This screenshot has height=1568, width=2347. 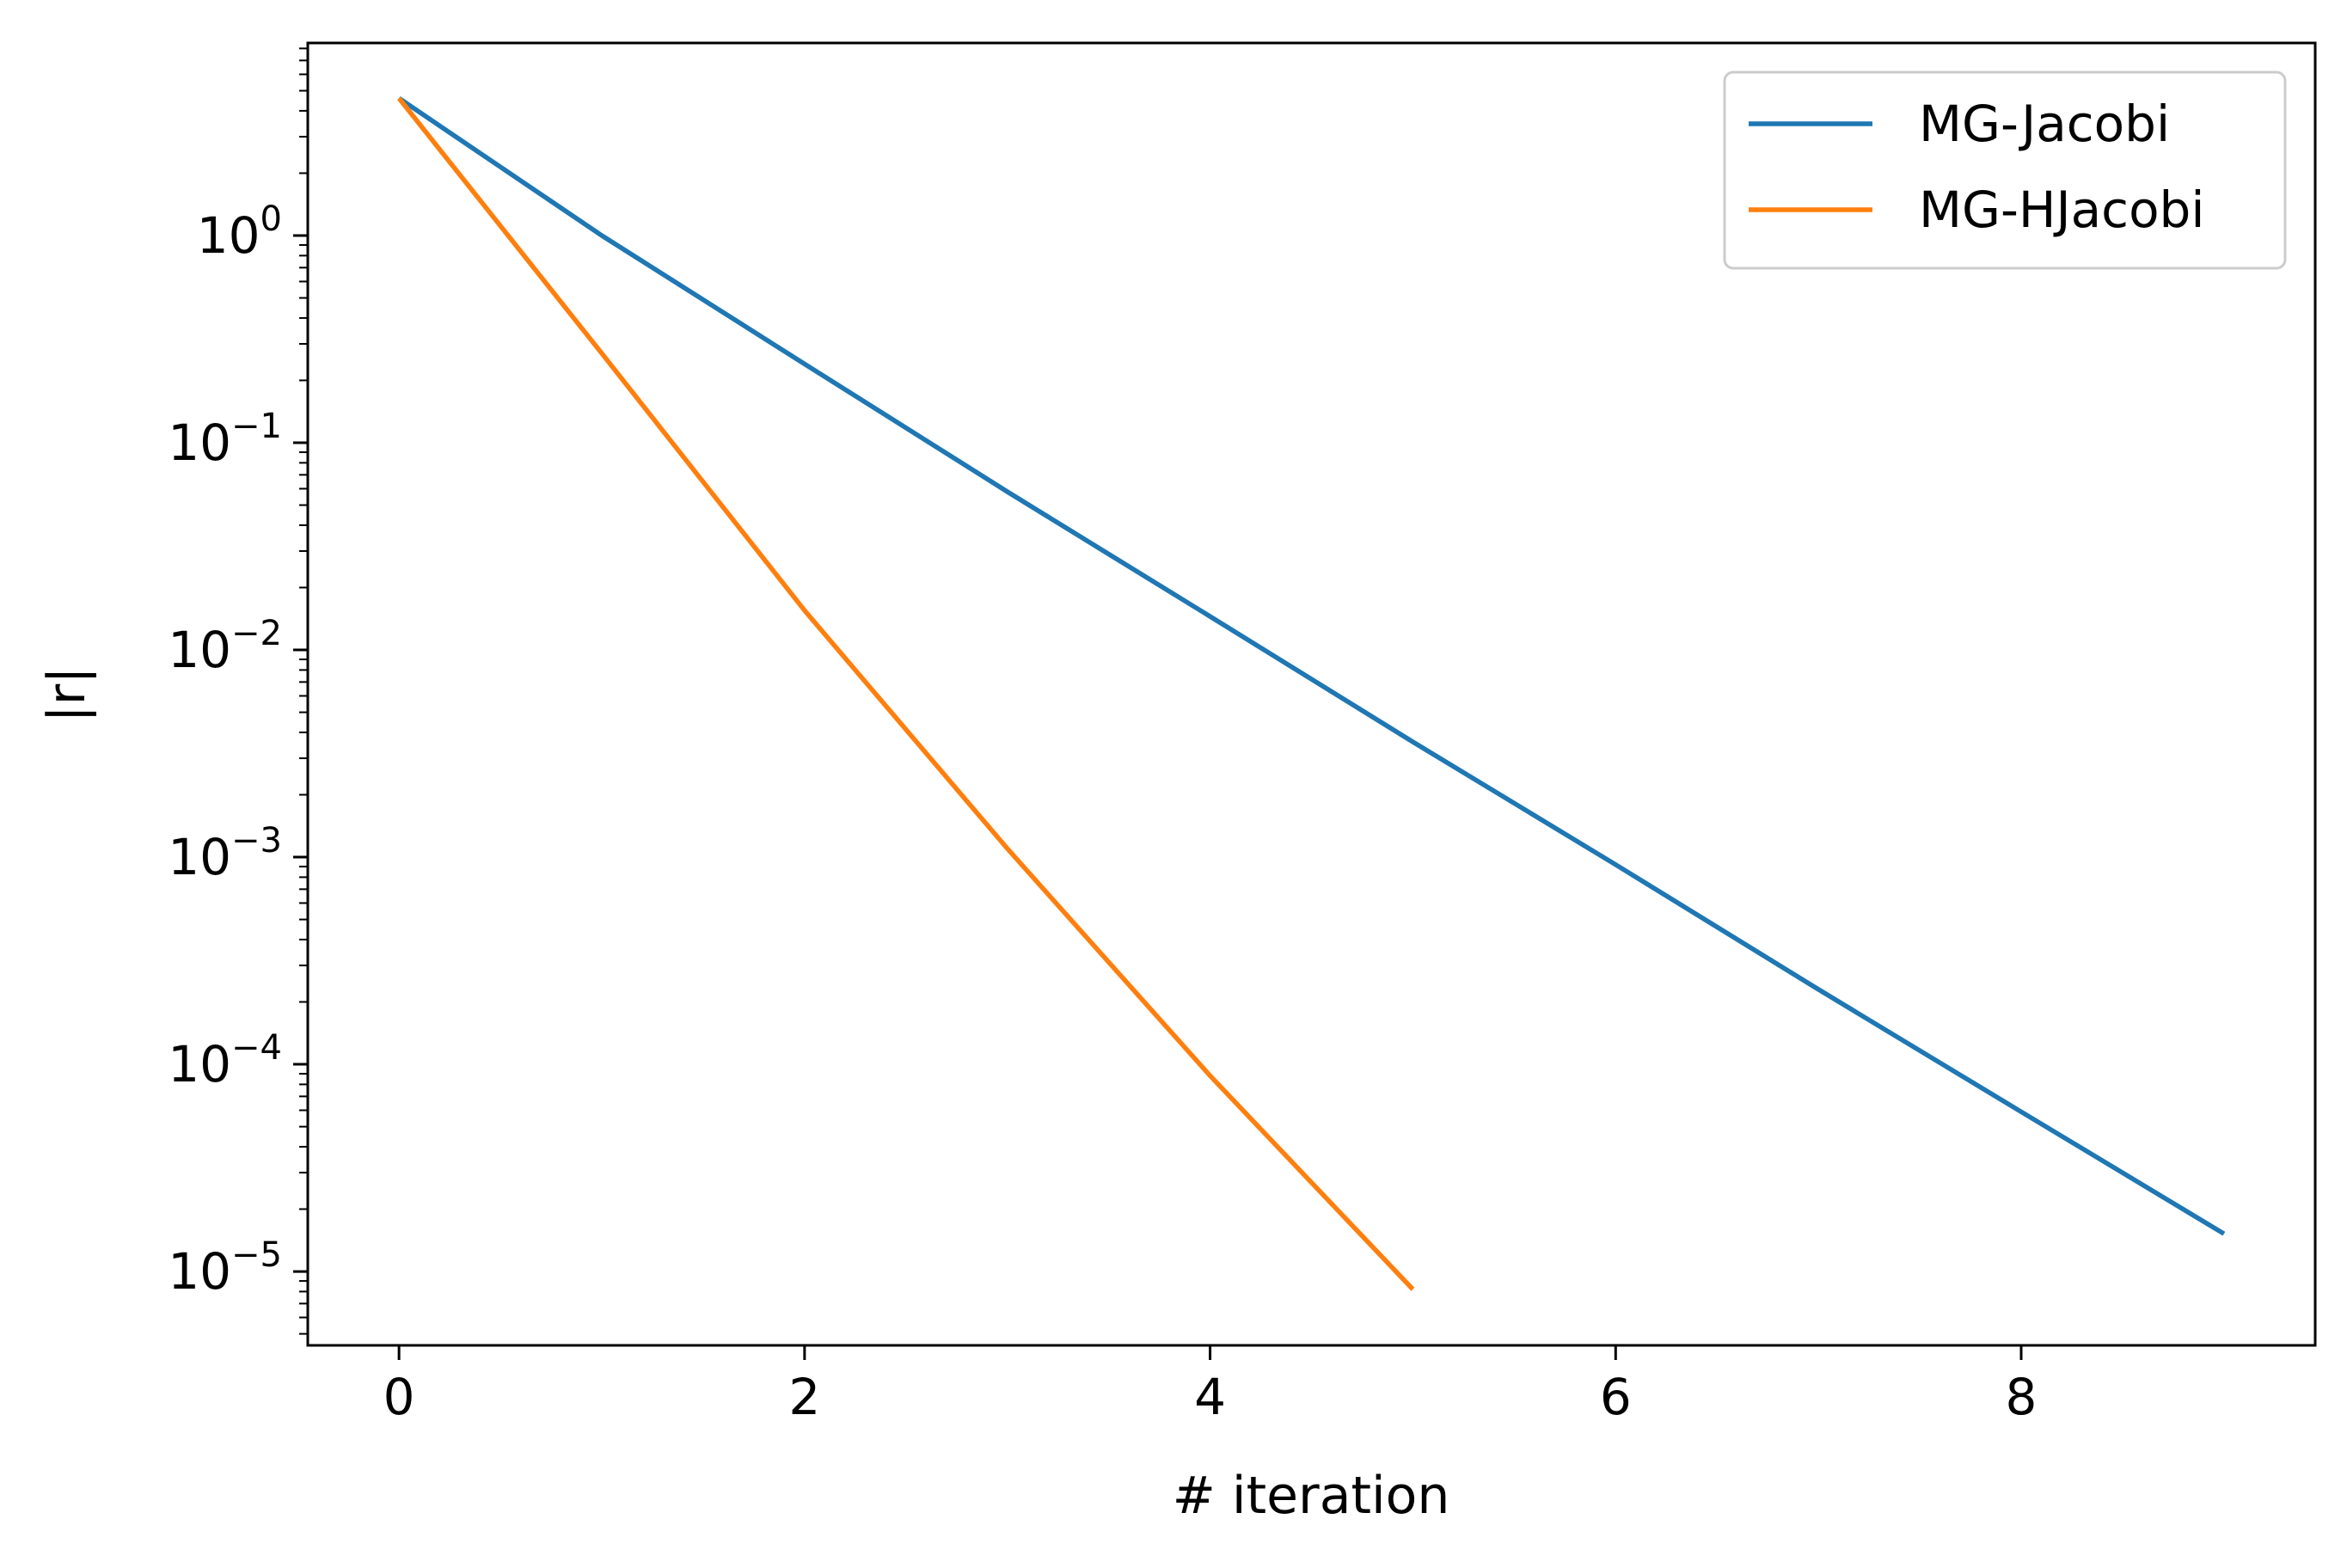 What do you see at coordinates (399, 1397) in the screenshot?
I see `x-tick-label: 0` at bounding box center [399, 1397].